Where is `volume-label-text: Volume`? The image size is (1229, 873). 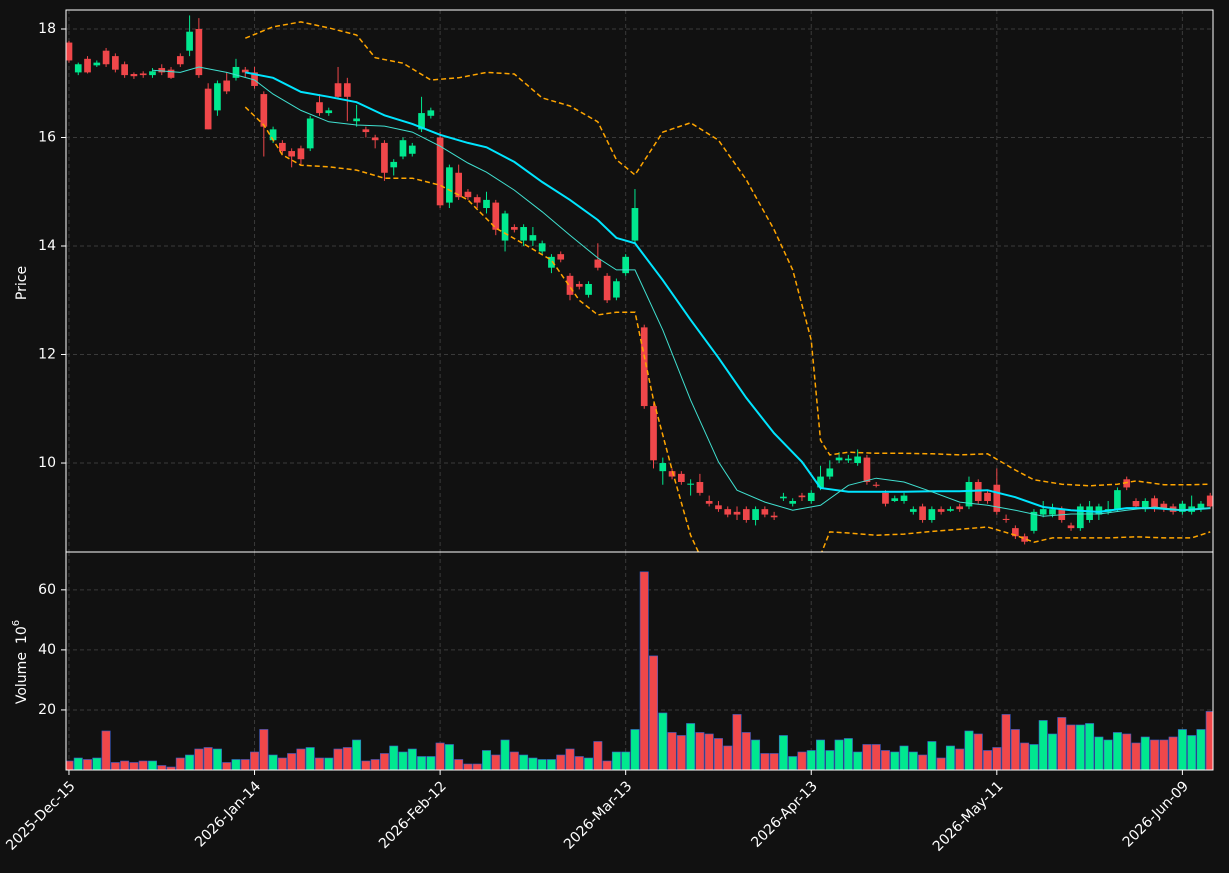 volume-label-text: Volume is located at coordinates (22, 678).